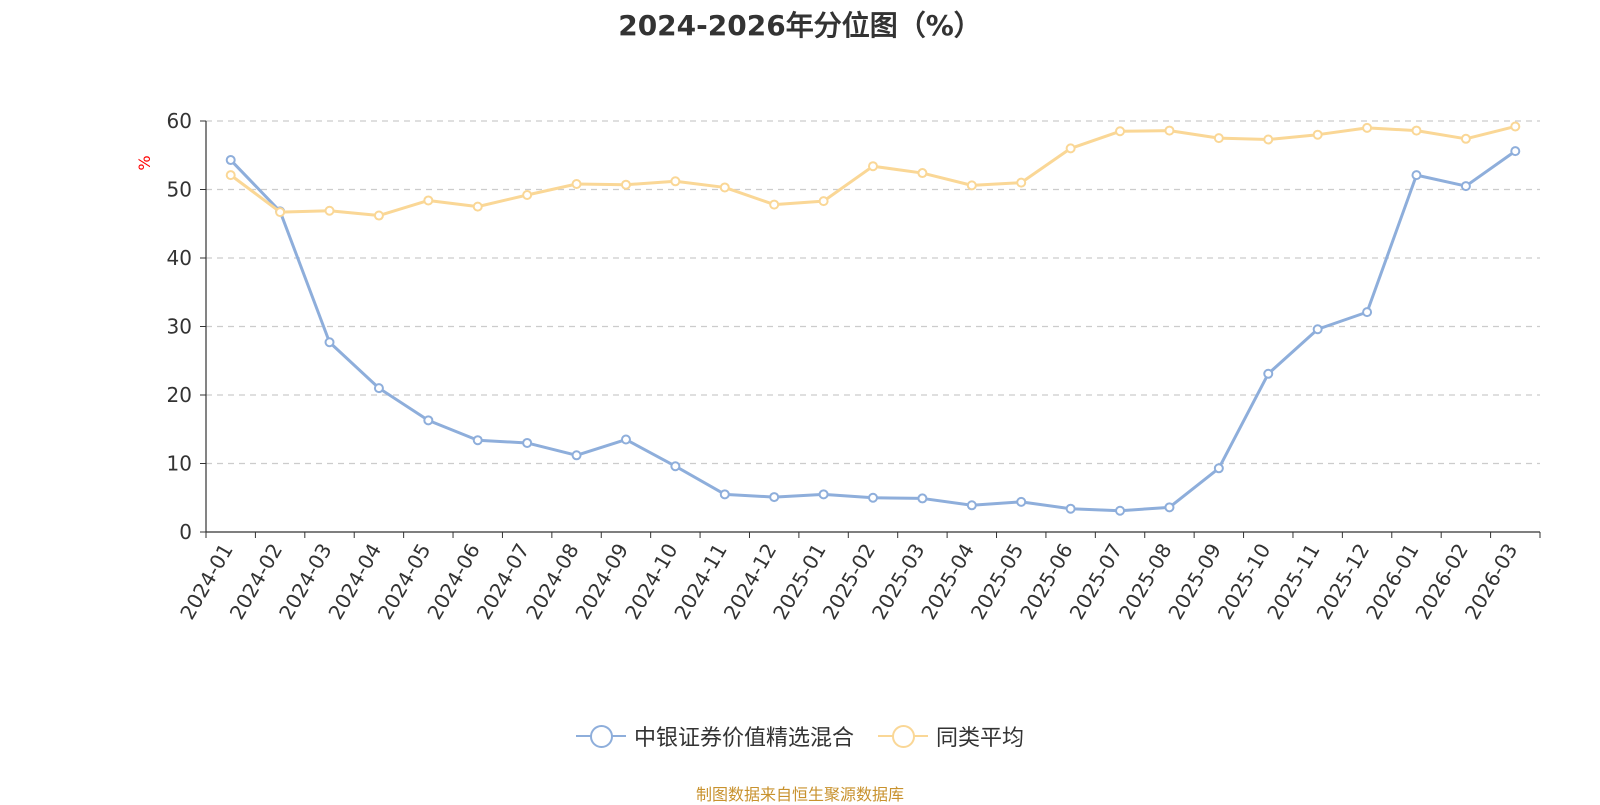  Describe the element at coordinates (179, 327) in the screenshot. I see `y-tick-label: 30` at that location.